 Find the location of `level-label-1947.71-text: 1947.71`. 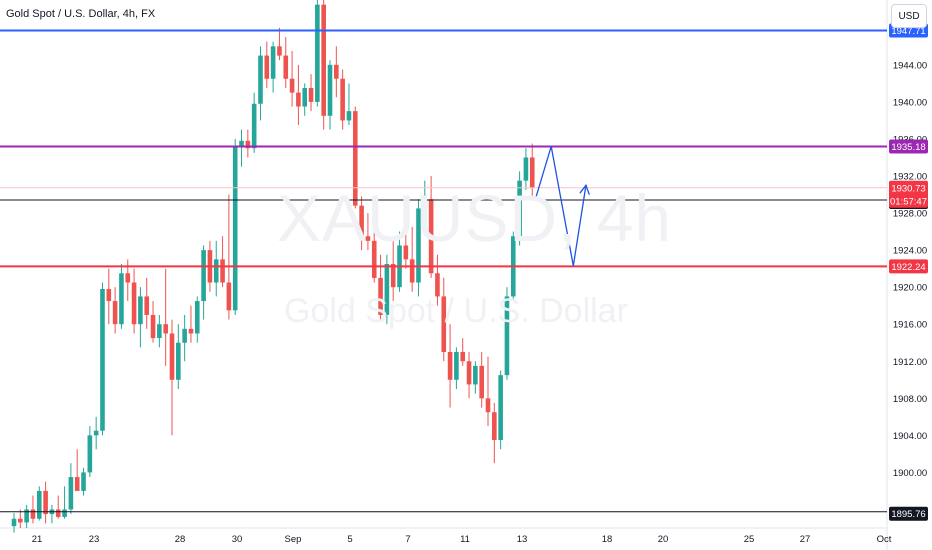

level-label-1947.71-text: 1947.71 is located at coordinates (908, 31).